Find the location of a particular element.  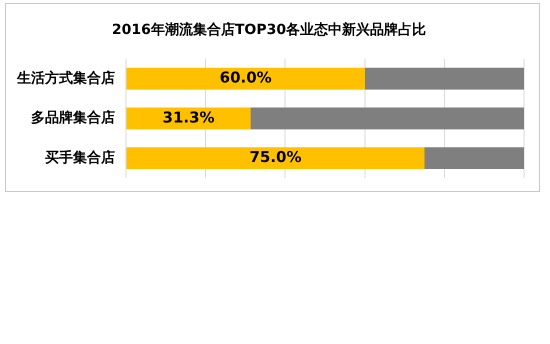

data-label: 31.3% is located at coordinates (188, 117).